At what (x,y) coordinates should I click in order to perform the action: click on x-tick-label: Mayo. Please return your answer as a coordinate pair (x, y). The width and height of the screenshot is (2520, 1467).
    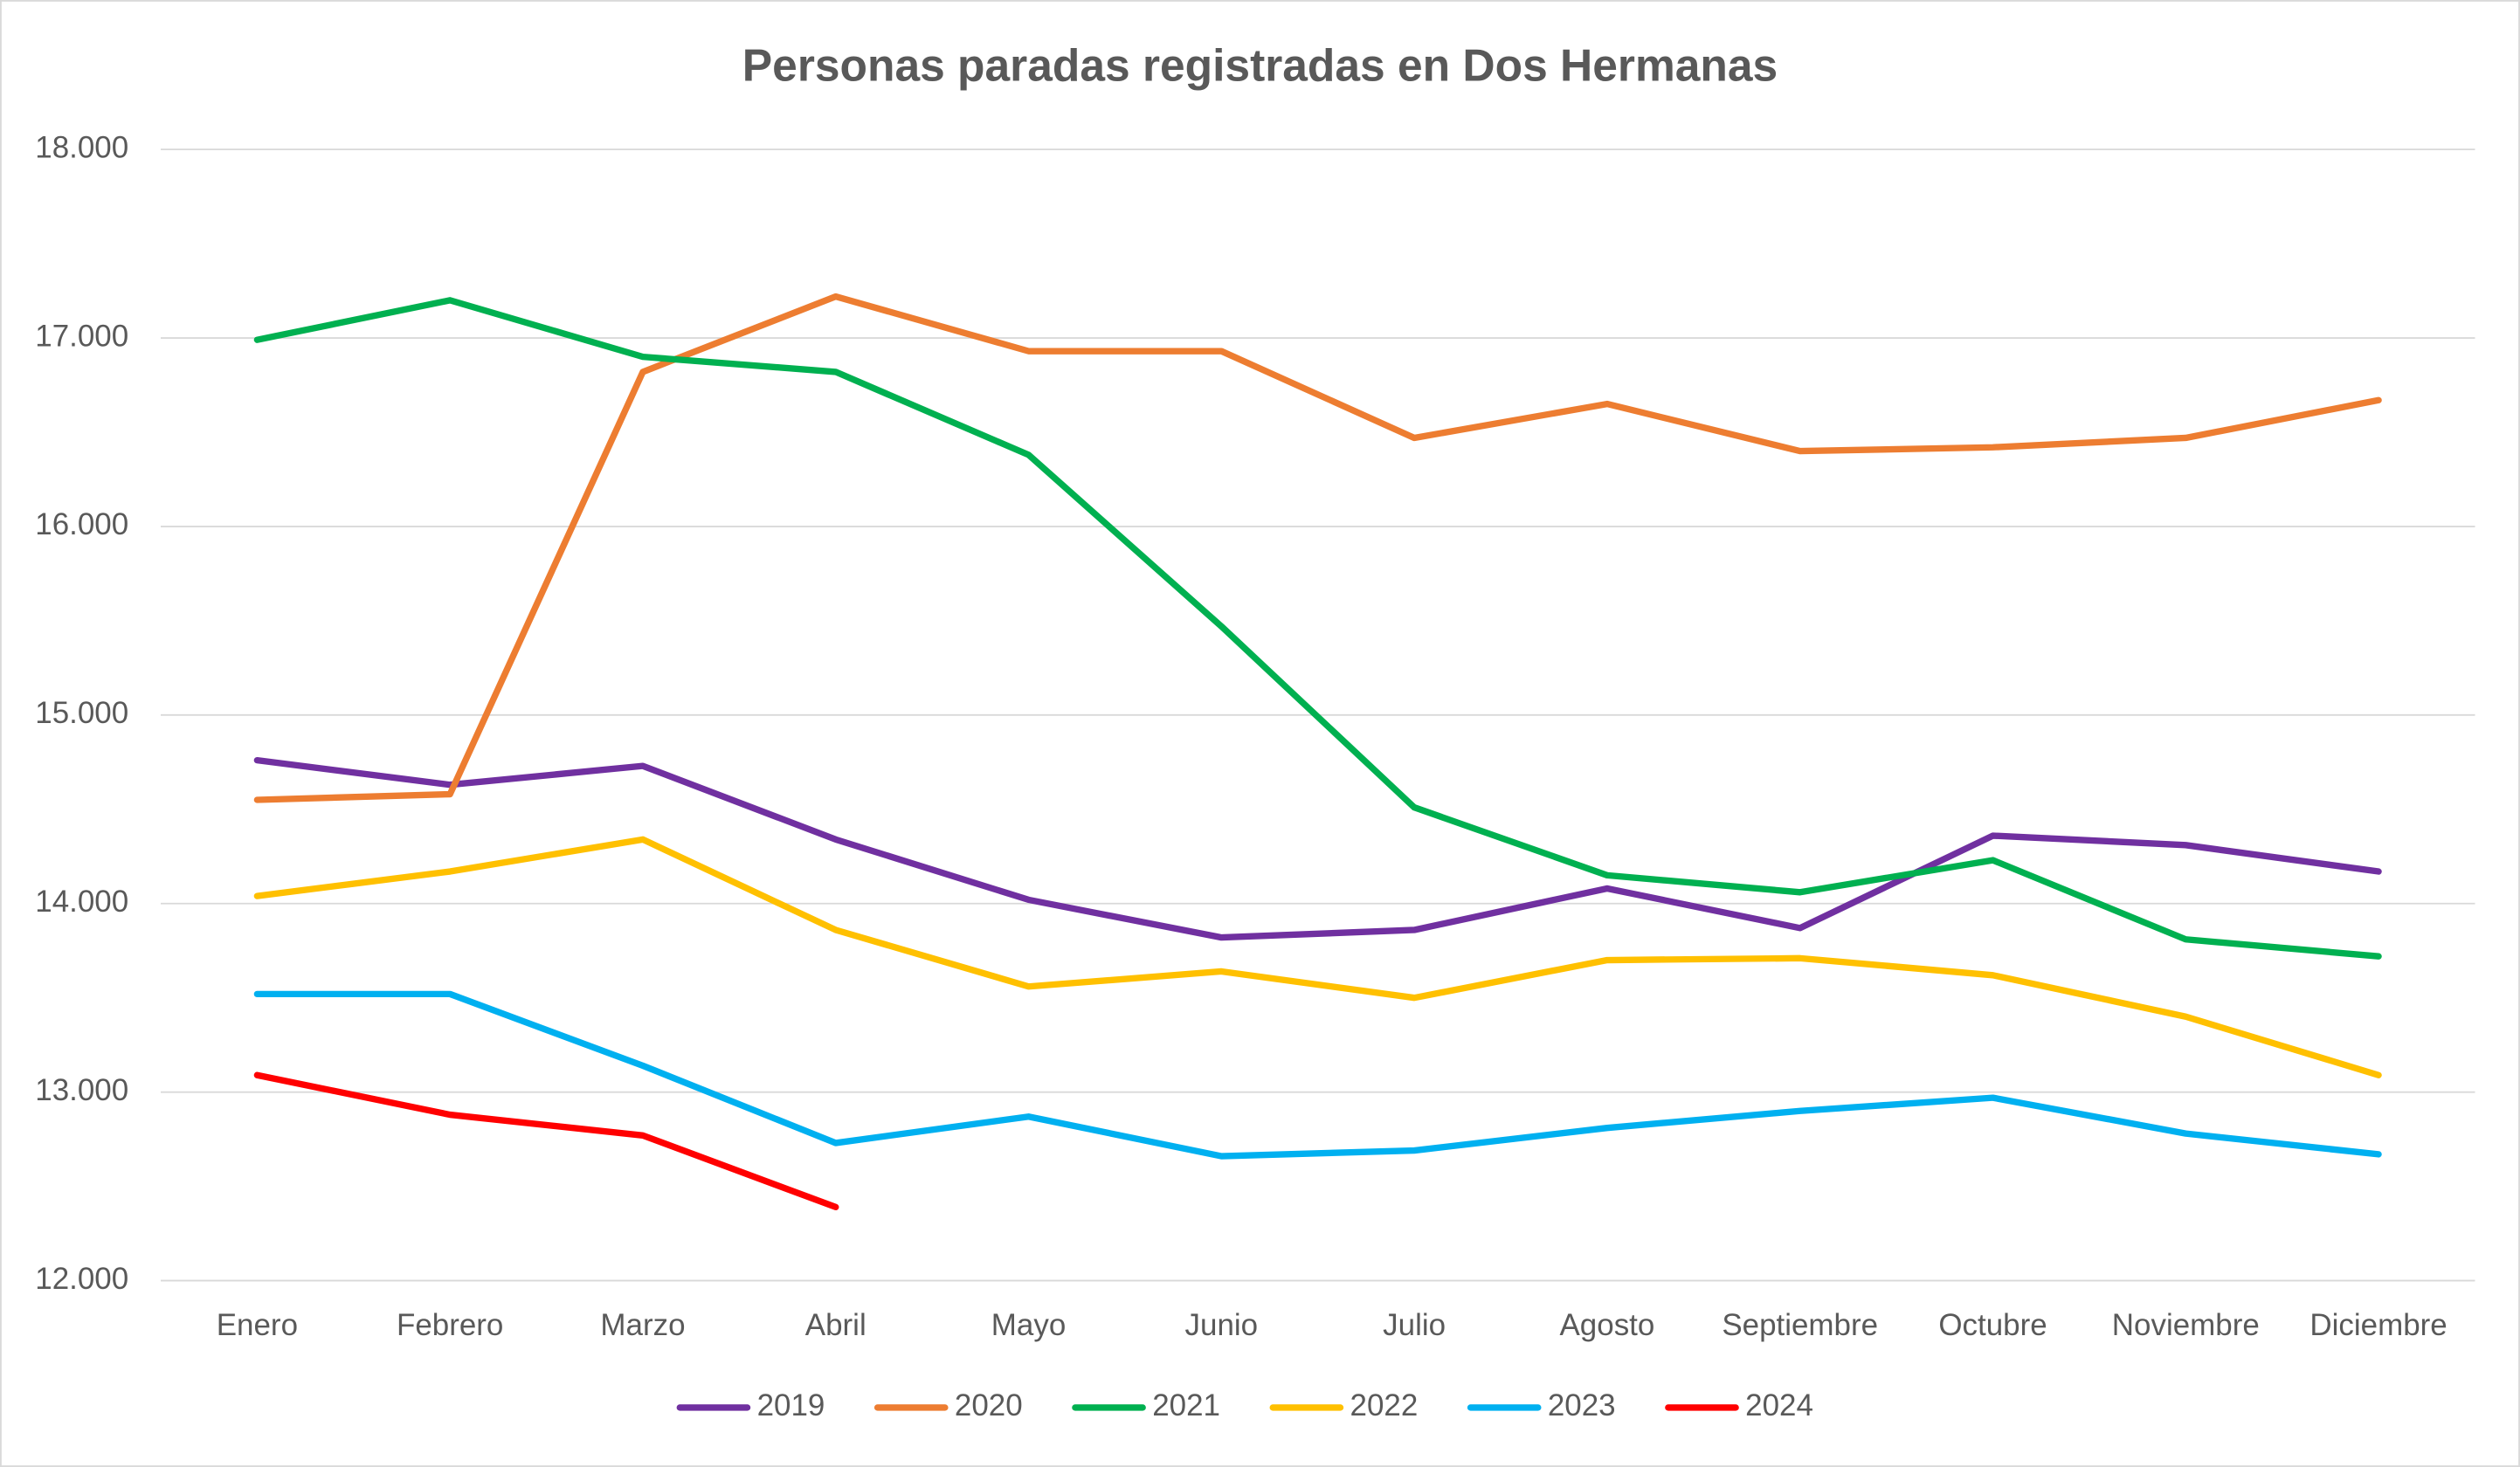
    Looking at the image, I should click on (1028, 1325).